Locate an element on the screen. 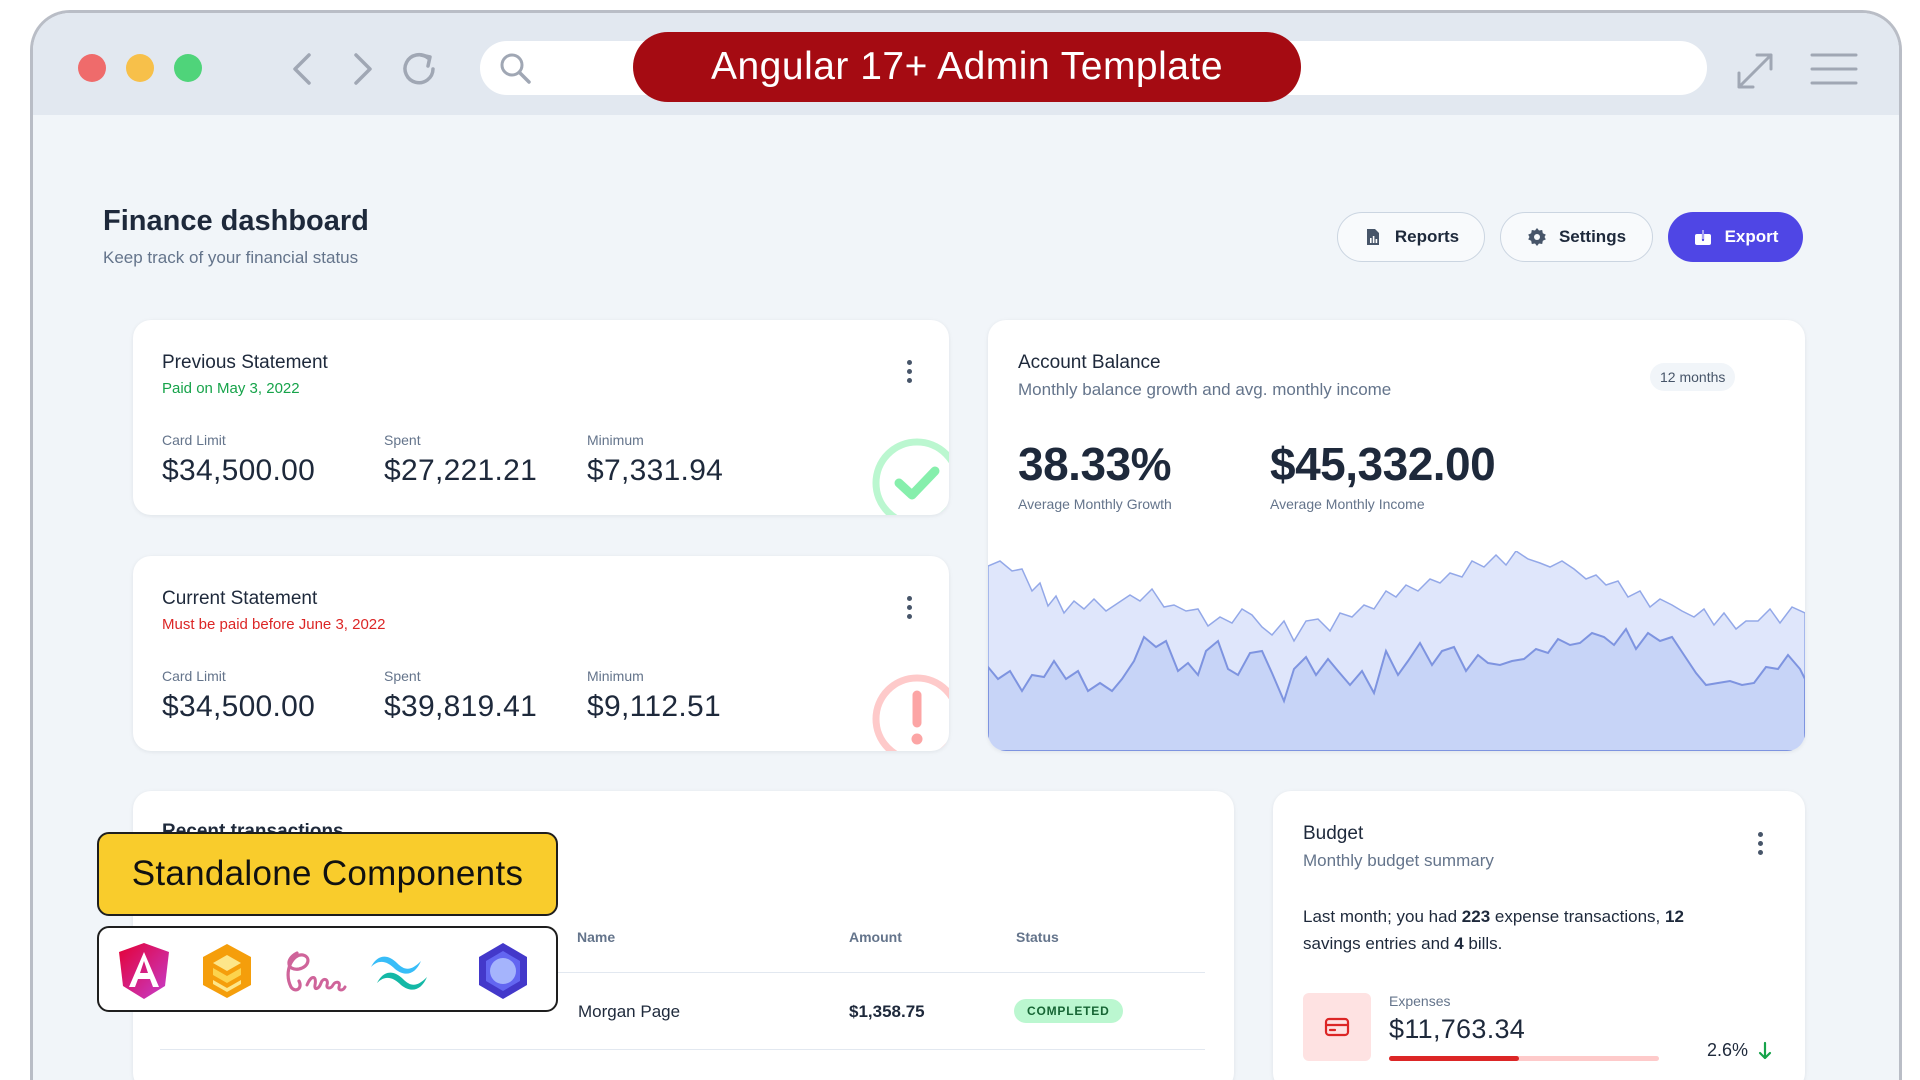 Image resolution: width=1920 pixels, height=1080 pixels. hexagon-logo is located at coordinates (503, 971).